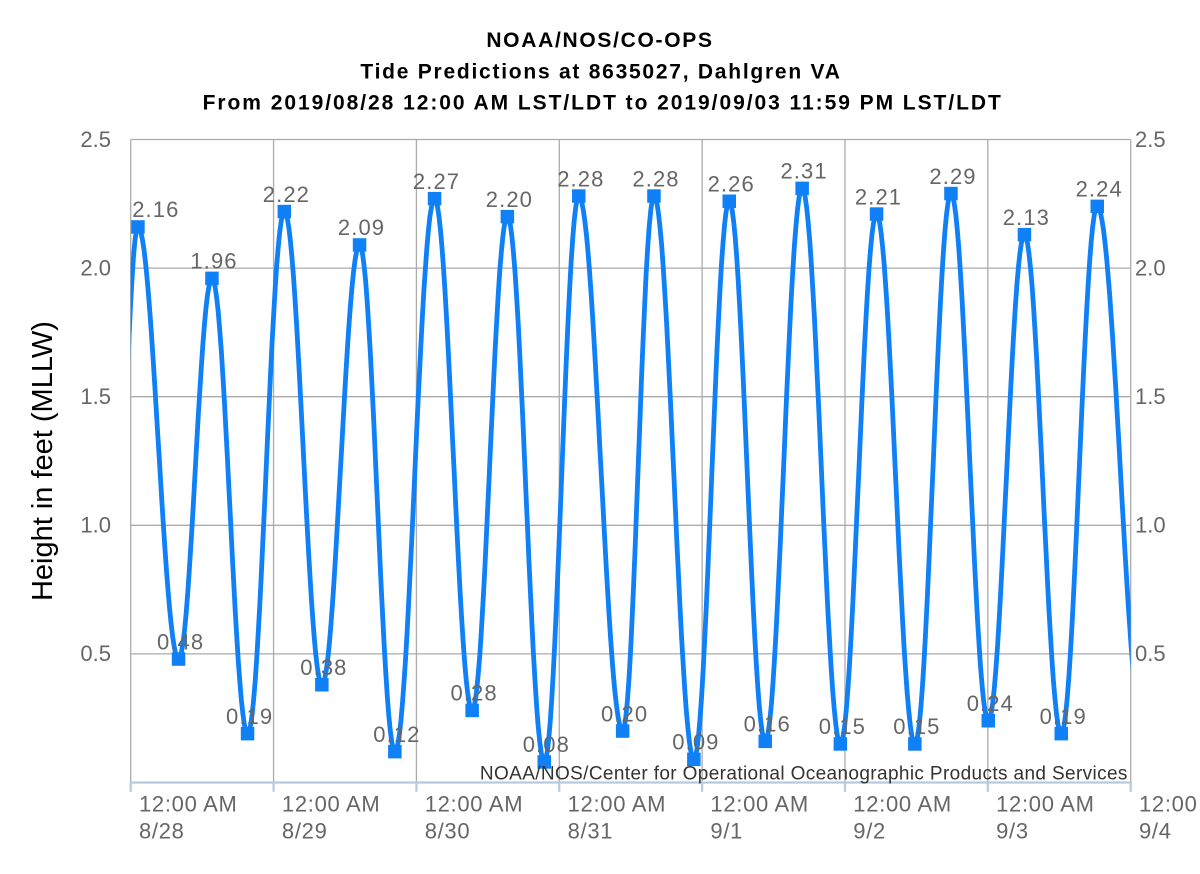 This screenshot has height=874, width=1200. Describe the element at coordinates (509, 199) in the screenshot. I see `svg-text: 2.20` at that location.